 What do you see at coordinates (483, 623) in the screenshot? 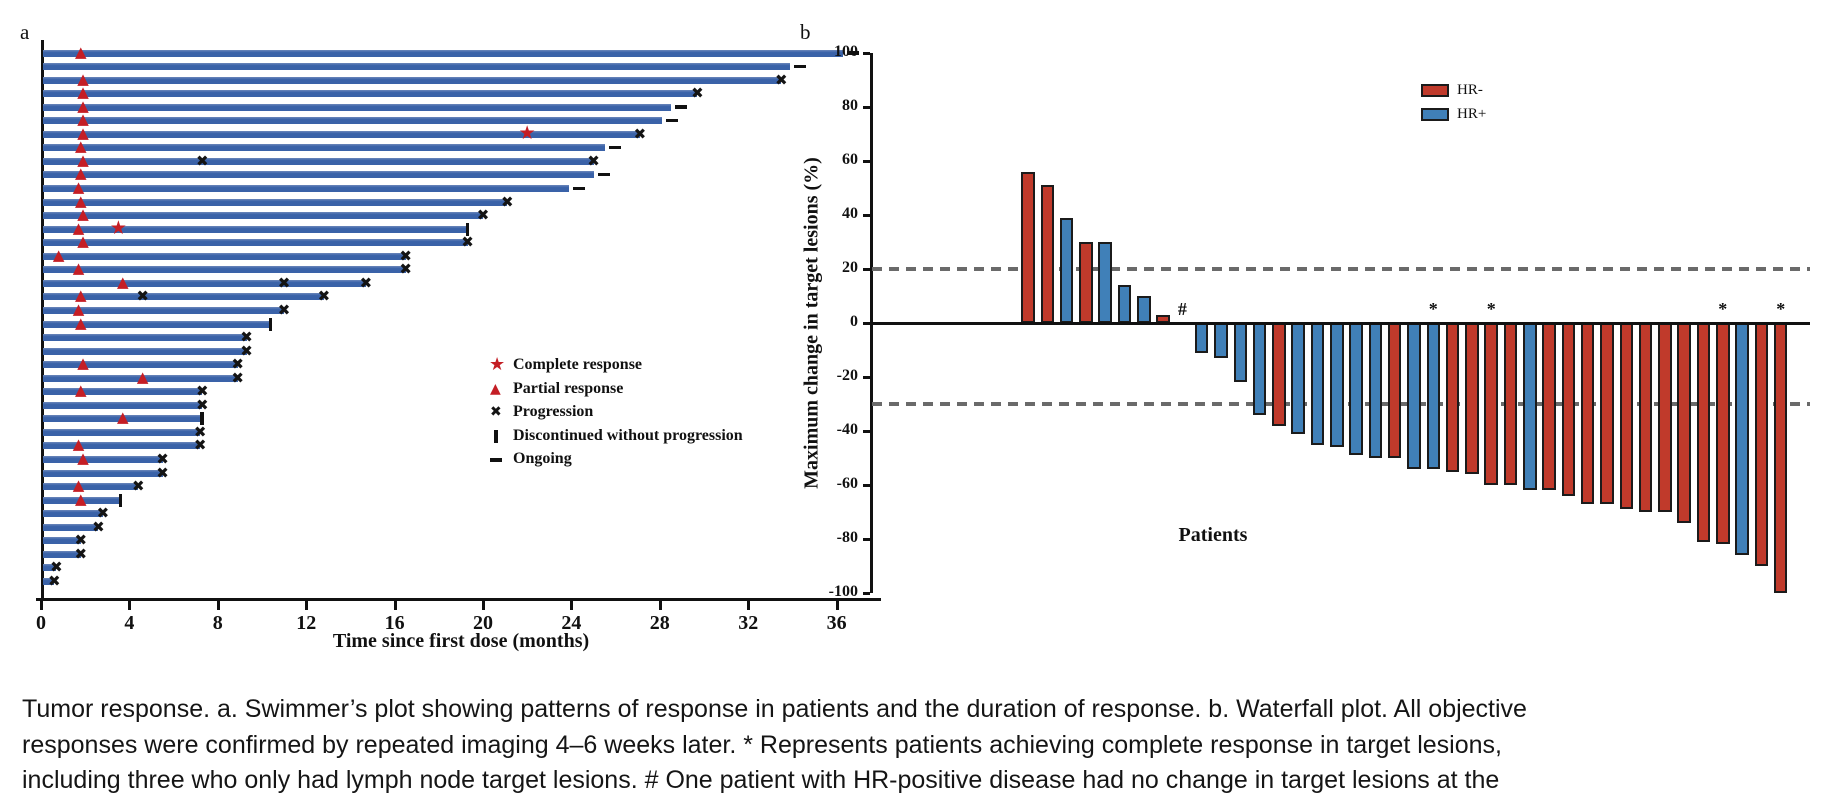
I see `x-tick-label: 20` at bounding box center [483, 623].